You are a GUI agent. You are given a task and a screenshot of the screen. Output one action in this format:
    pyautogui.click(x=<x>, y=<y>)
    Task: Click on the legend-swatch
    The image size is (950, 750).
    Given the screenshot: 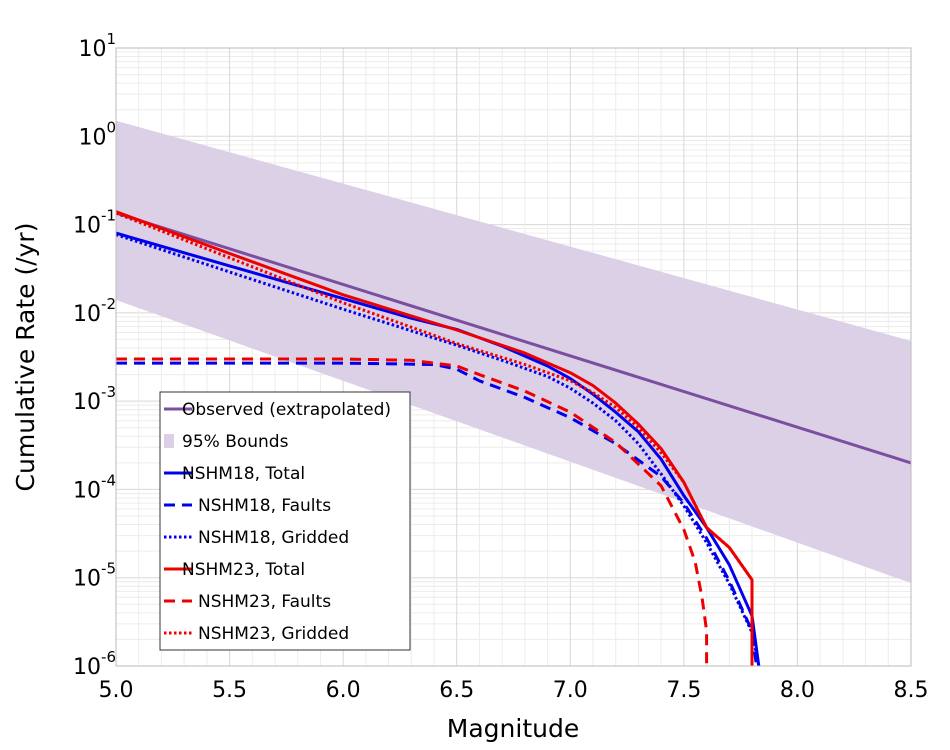 What is the action you would take?
    pyautogui.click(x=169, y=441)
    